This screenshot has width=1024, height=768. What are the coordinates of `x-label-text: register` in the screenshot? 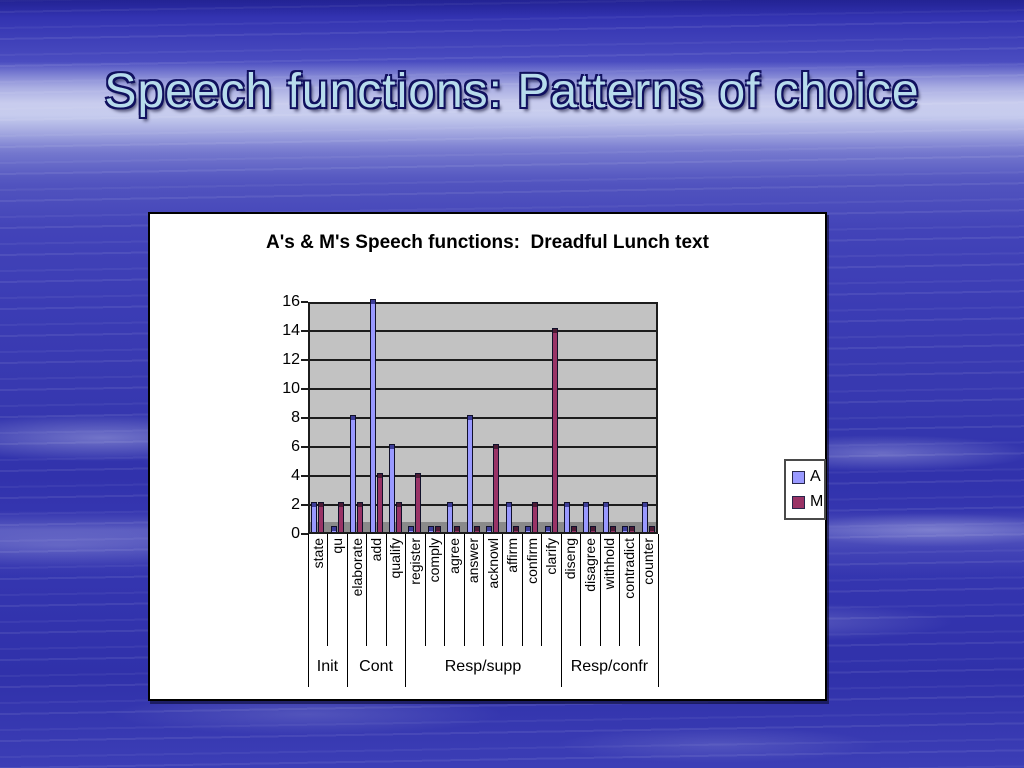 It's located at (414, 561).